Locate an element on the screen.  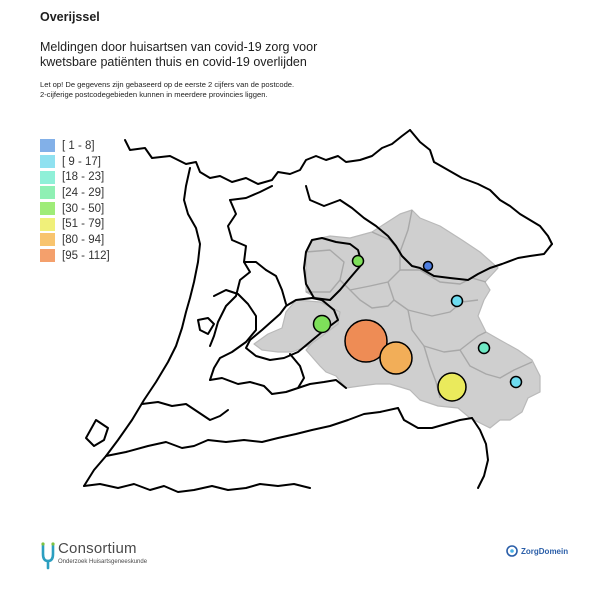
legend-item: [ 1 - 8] is located at coordinates (75, 146).